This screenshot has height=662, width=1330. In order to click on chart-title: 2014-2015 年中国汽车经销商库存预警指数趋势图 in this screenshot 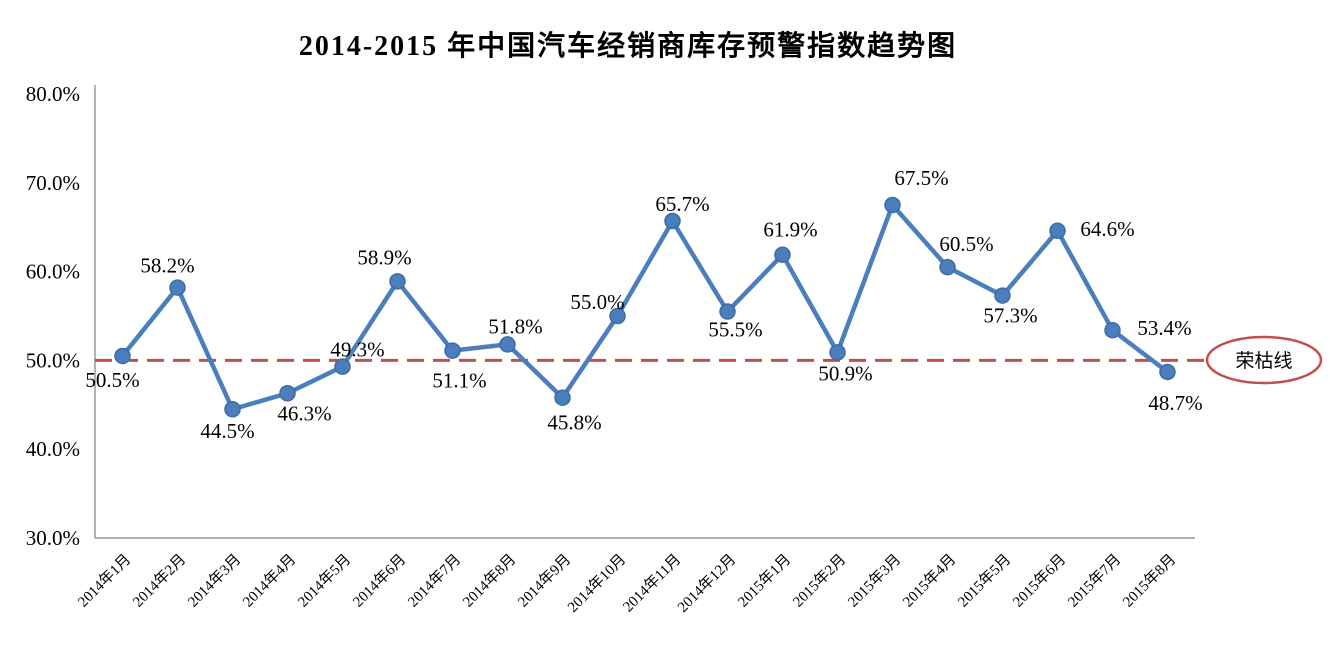, I will do `click(628, 46)`.